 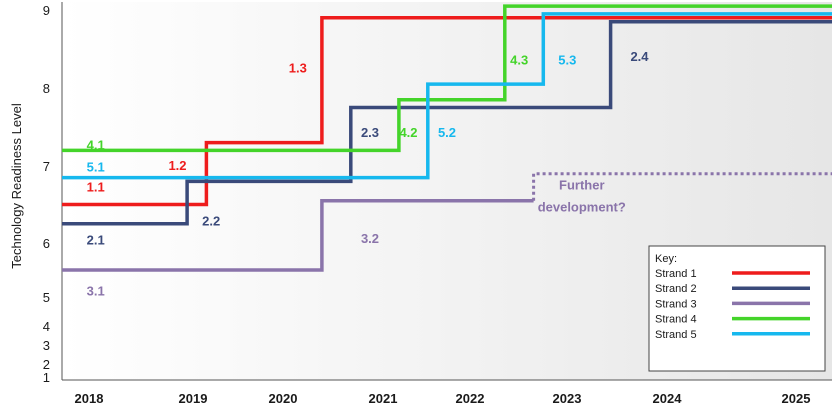 What do you see at coordinates (676, 274) in the screenshot?
I see `legend-entry-label: Strand 1` at bounding box center [676, 274].